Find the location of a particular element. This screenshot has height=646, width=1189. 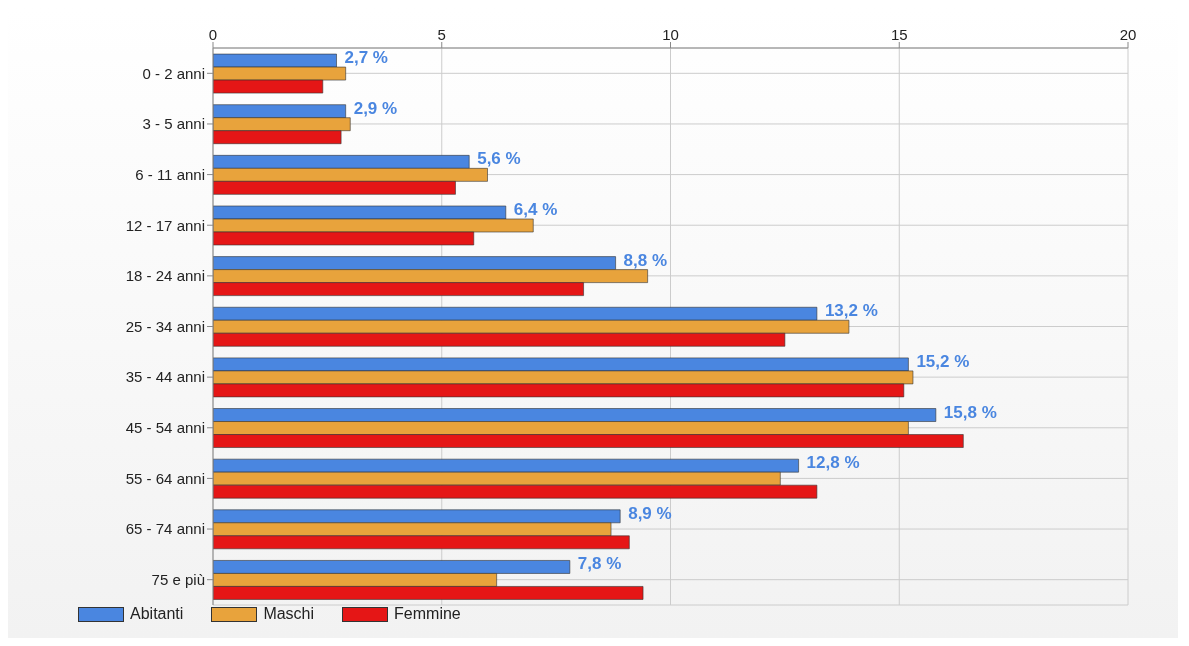

x-tick-label: 5 is located at coordinates (441, 34).